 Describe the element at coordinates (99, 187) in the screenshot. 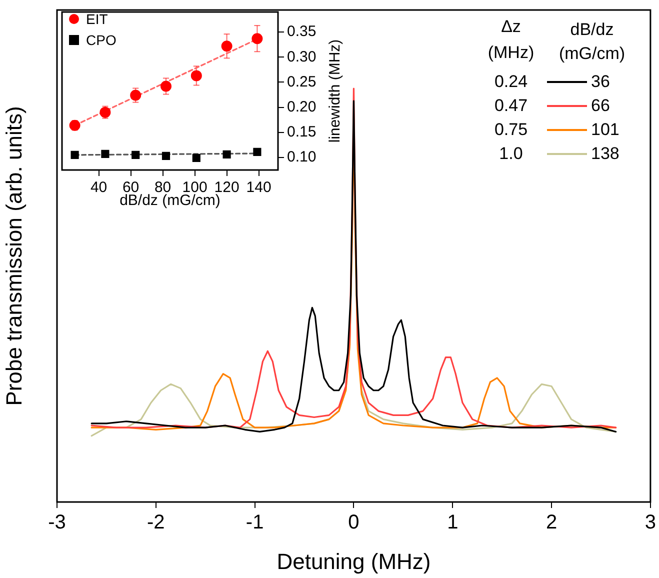

I see `x-tick-label: 40` at that location.